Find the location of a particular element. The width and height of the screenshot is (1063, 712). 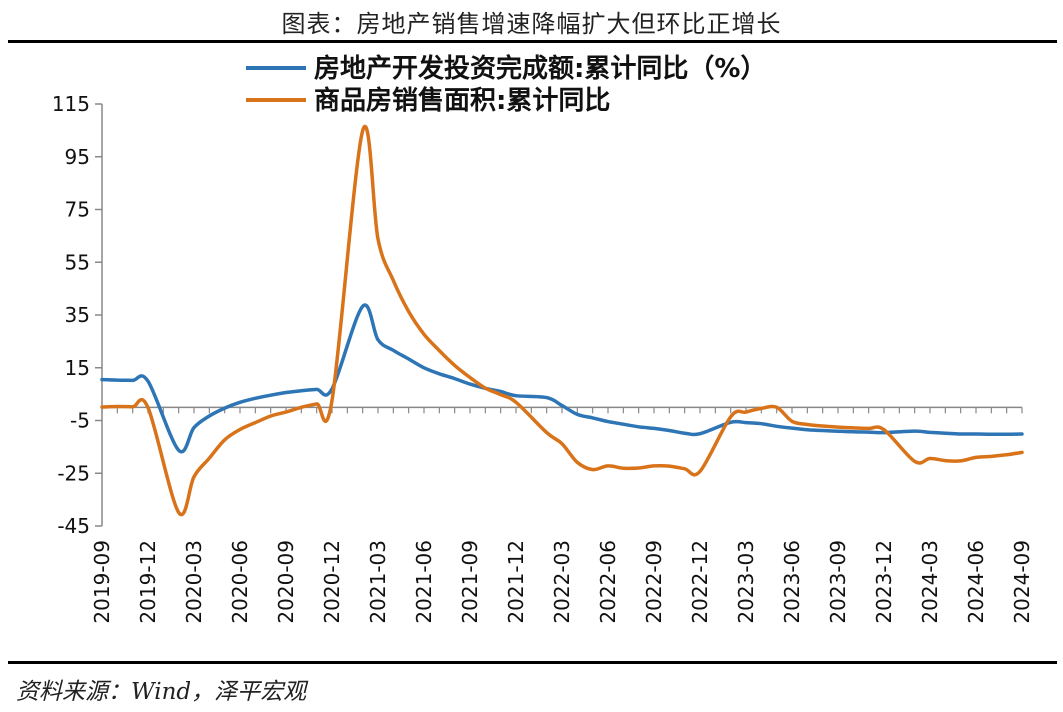

x-tick-label: 2021-09 is located at coordinates (470, 582).